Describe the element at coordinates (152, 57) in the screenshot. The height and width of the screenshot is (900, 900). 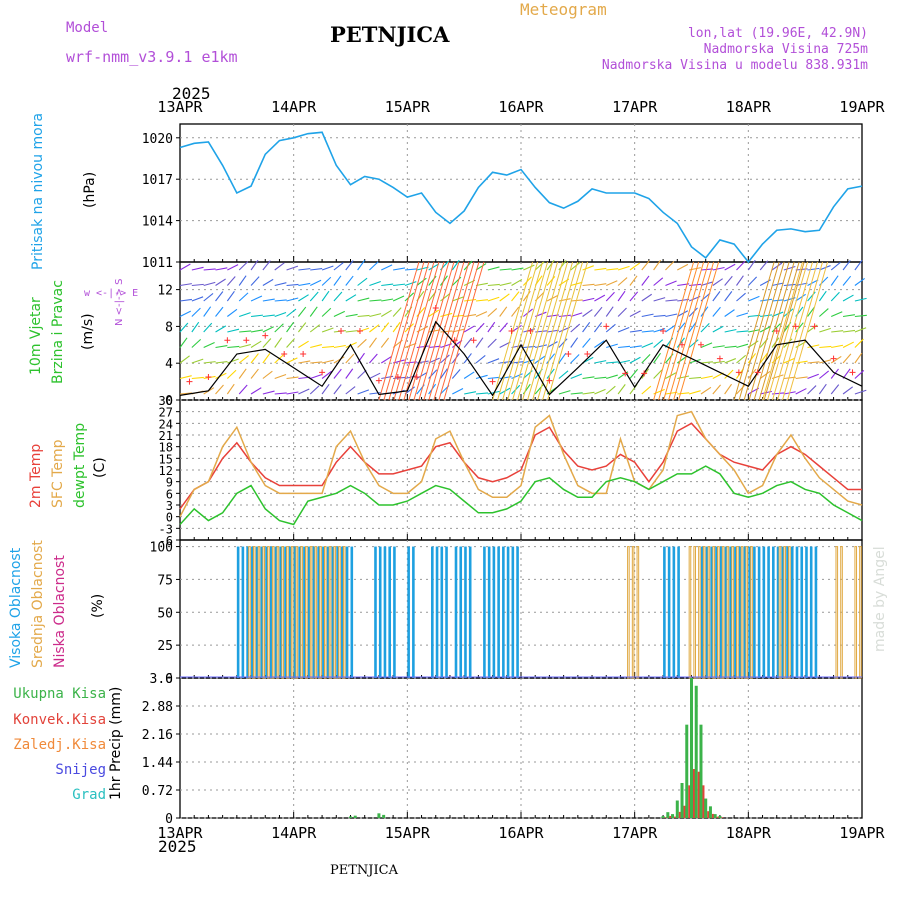
I see `model-name: wrf-nmm_v3.9.1 e1km` at that location.